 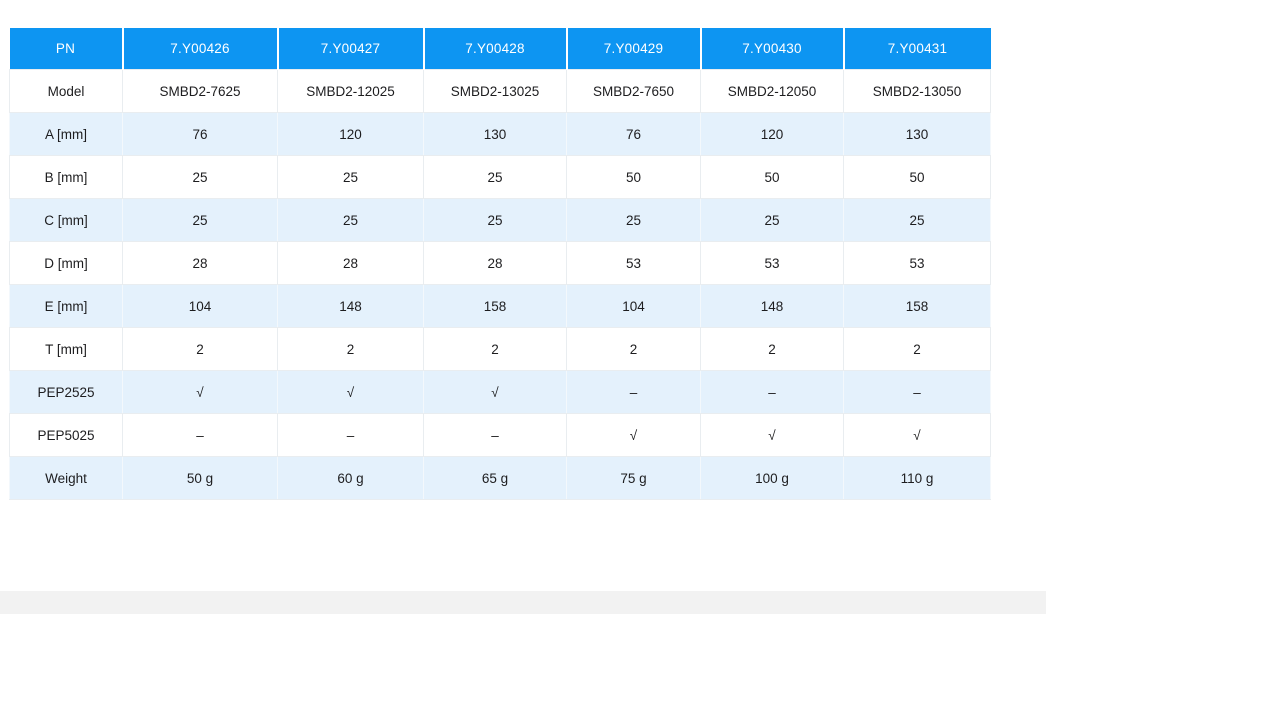 I want to click on row-label: B [mm], so click(x=66, y=177).